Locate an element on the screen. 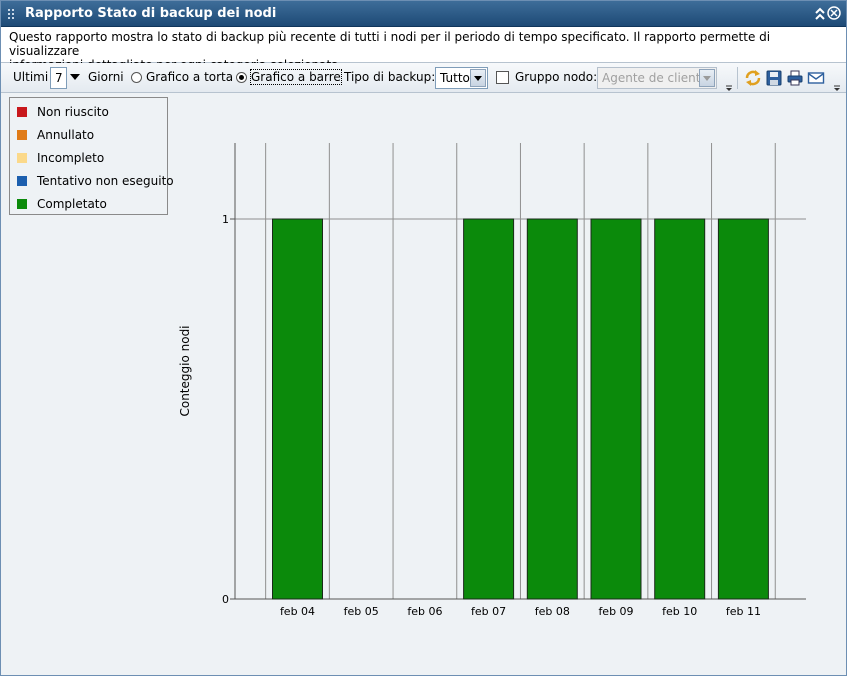 The image size is (847, 676). collapse-icon is located at coordinates (820, 14).